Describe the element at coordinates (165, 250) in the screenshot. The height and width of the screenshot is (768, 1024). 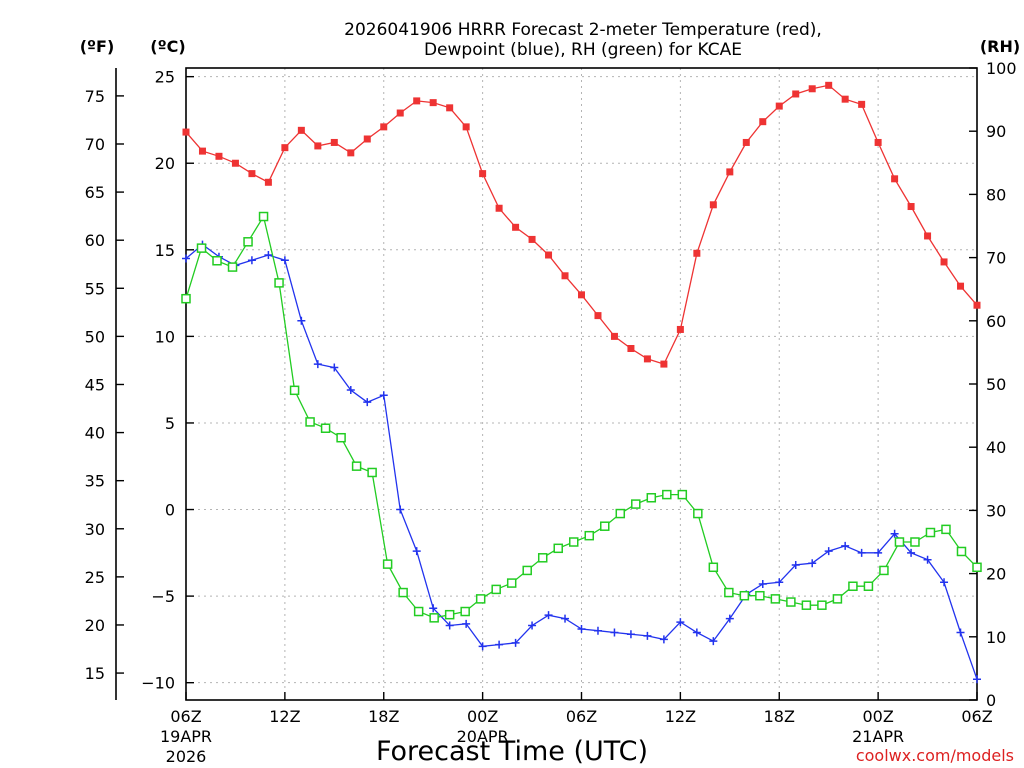
I see `celsius-tick-label: 15` at that location.